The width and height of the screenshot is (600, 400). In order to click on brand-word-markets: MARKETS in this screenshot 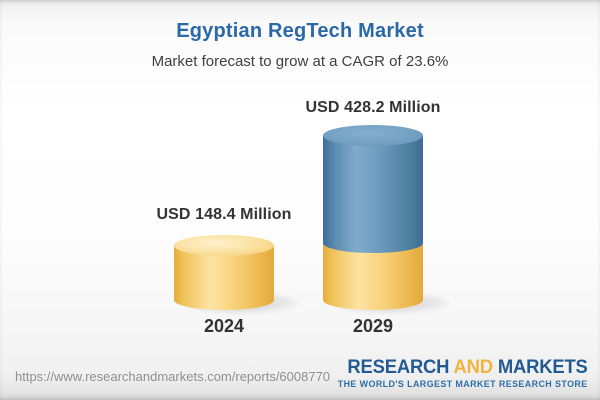, I will do `click(543, 367)`.